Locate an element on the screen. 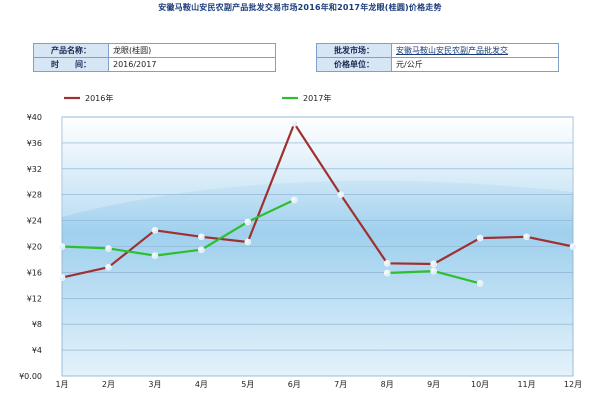  y-tick-label: ¥8 is located at coordinates (37, 324).